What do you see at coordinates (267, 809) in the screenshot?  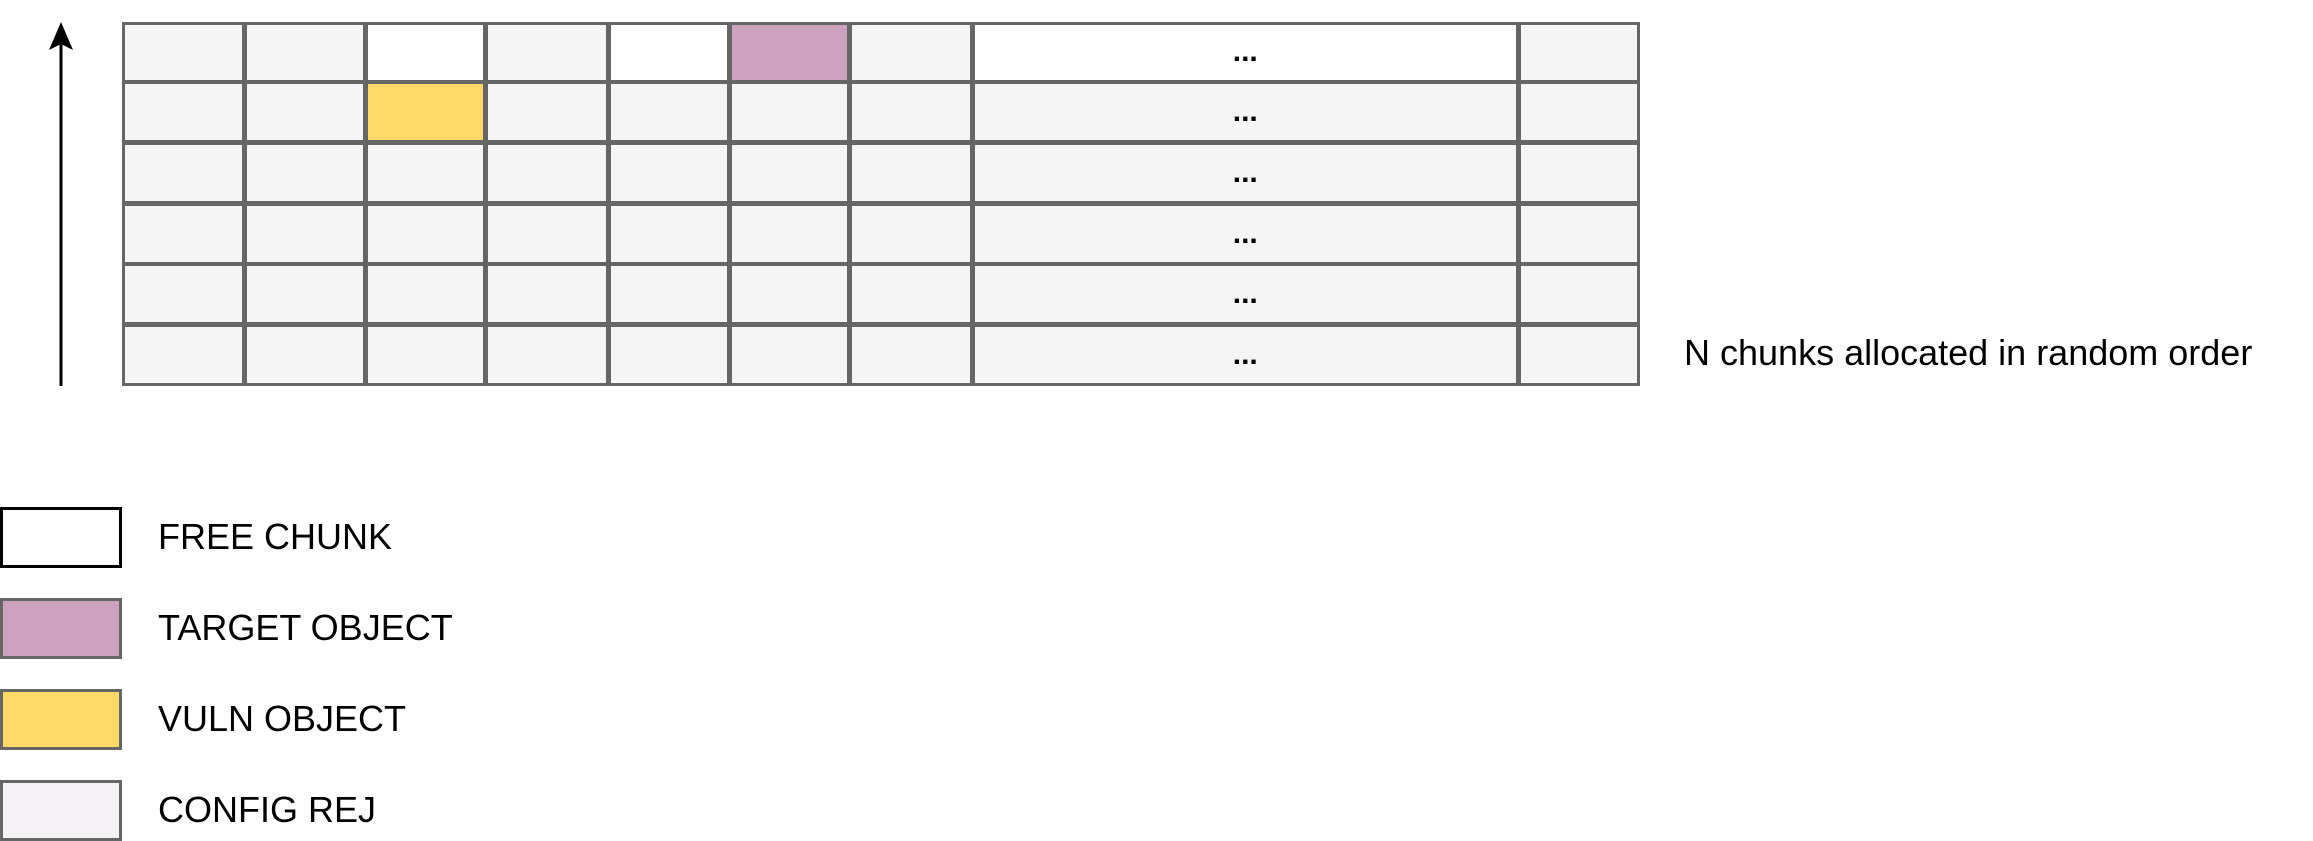 I see `legend-label-config-rej: CONFIG REJ` at bounding box center [267, 809].